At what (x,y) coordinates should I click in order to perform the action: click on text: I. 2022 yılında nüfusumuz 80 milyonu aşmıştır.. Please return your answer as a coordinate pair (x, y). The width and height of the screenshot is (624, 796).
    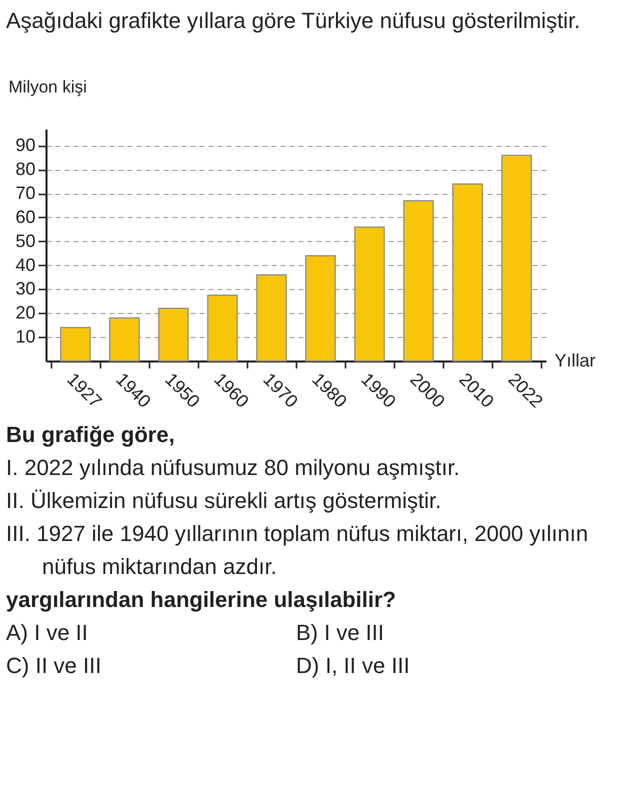
    Looking at the image, I should click on (233, 468).